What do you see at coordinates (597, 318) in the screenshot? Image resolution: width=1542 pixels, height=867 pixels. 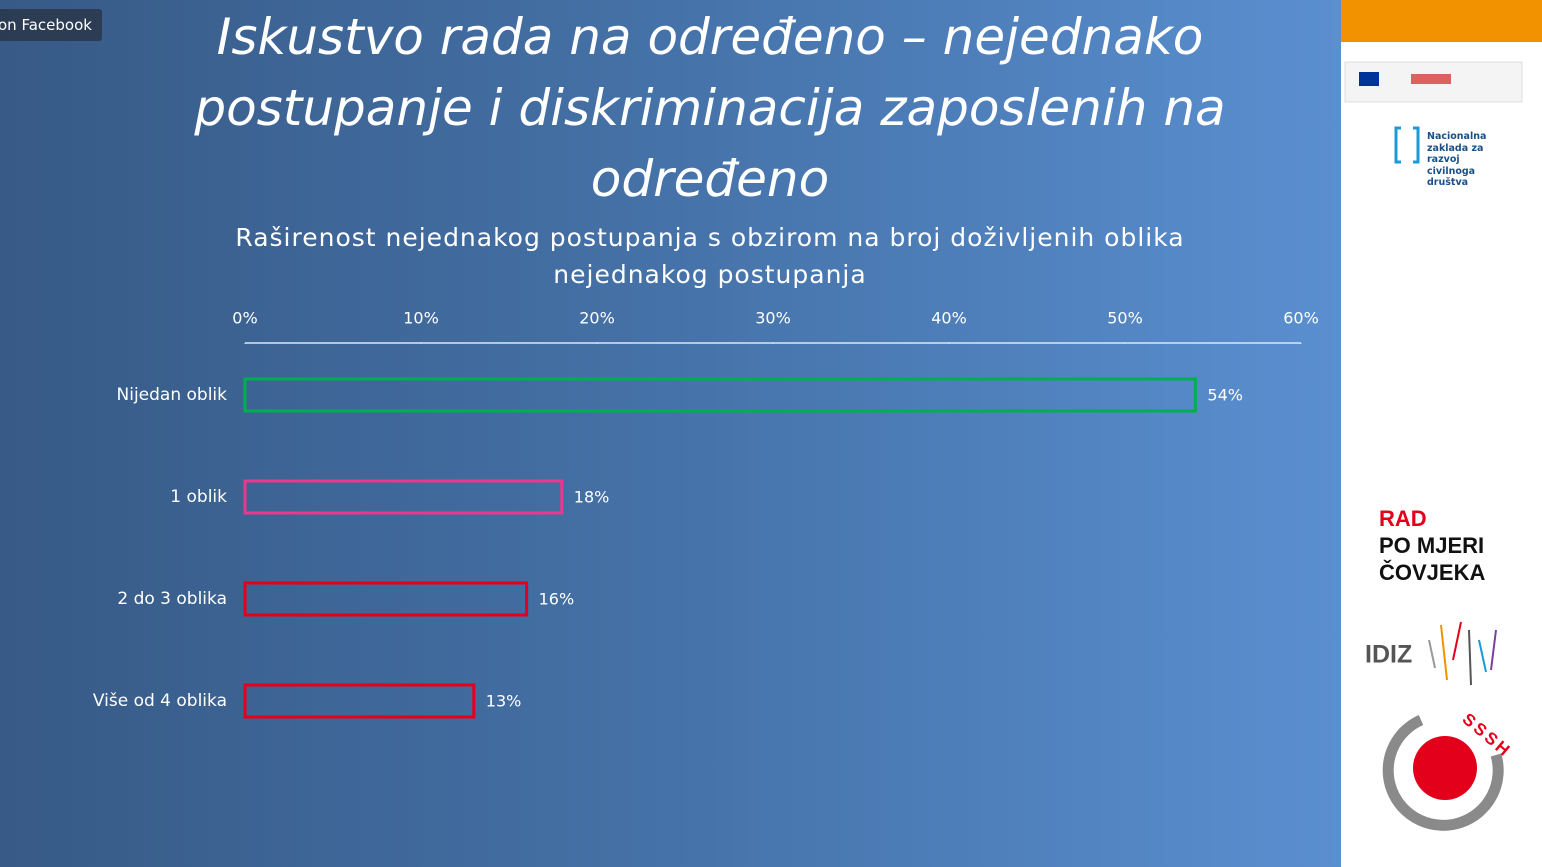 I see `x-tick-label: 20%` at bounding box center [597, 318].